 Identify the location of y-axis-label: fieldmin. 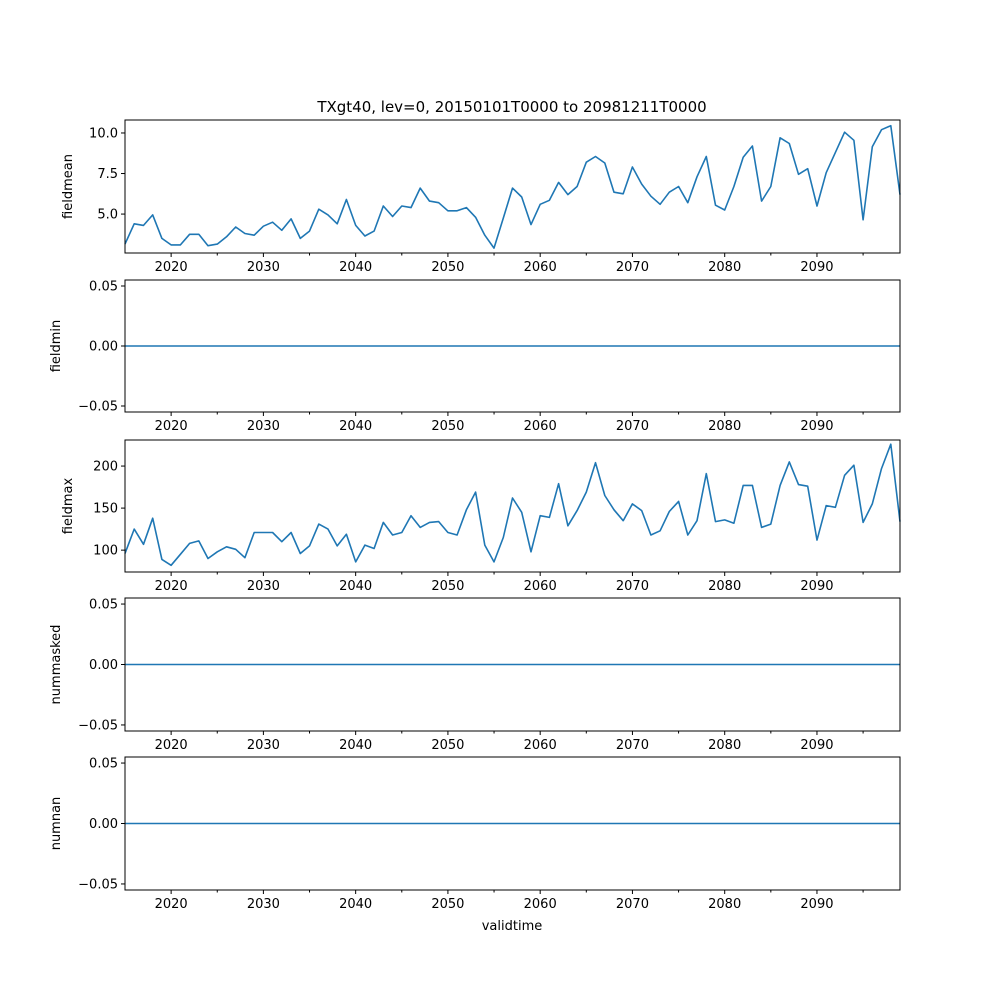
(56, 346).